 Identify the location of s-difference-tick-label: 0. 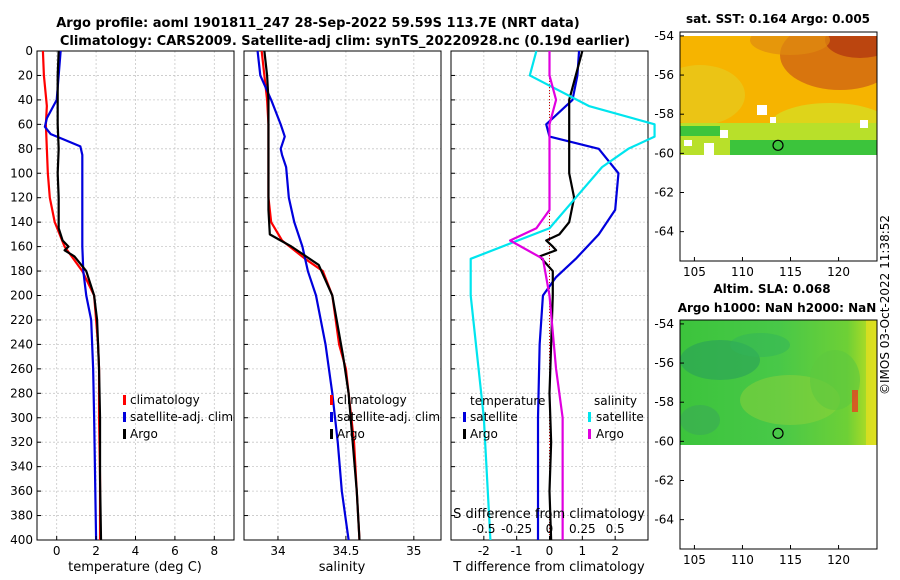
(550, 529).